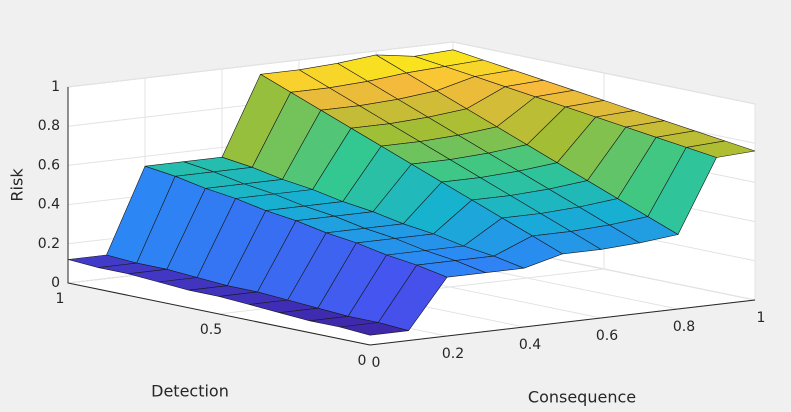 The image size is (791, 412). Describe the element at coordinates (530, 345) in the screenshot. I see `x-tick-label: 0.4` at that location.